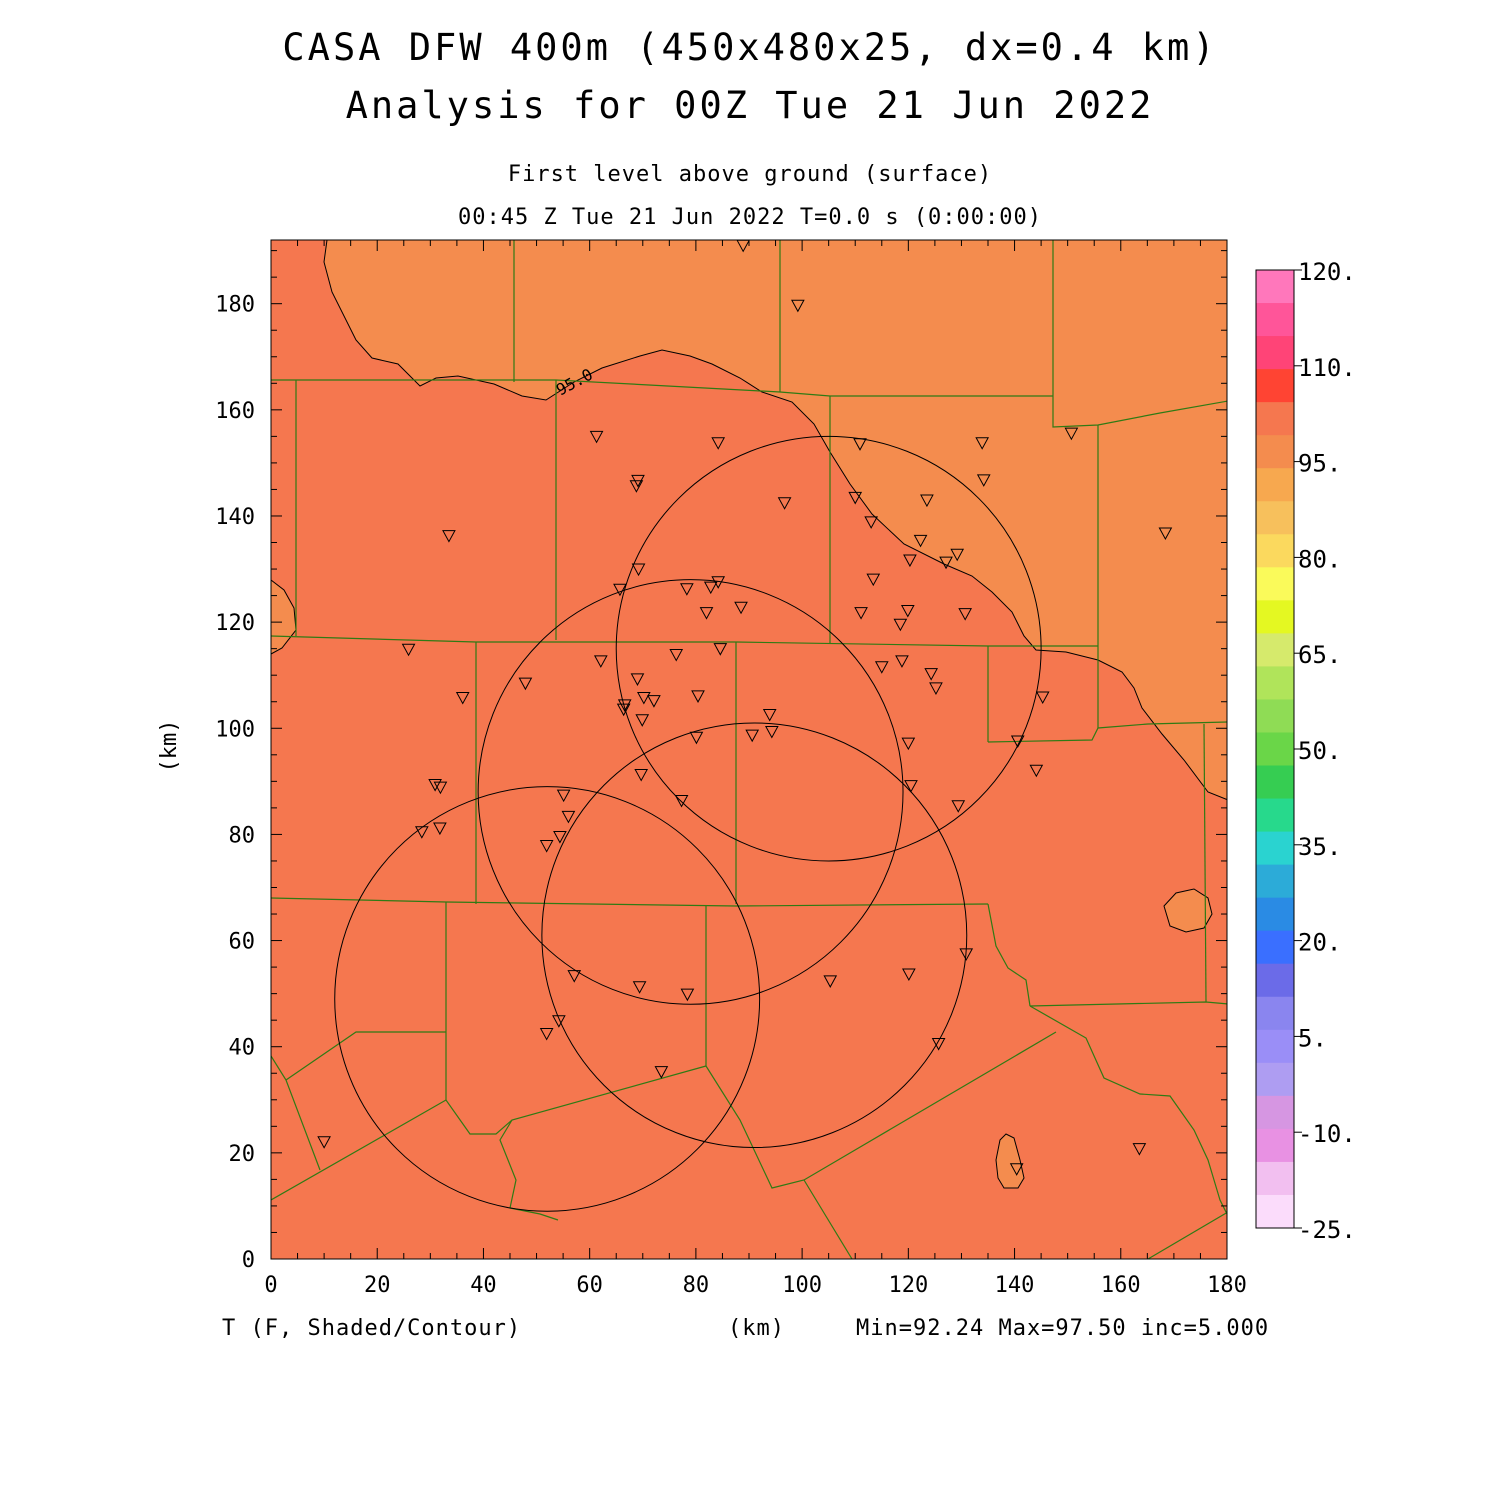 The width and height of the screenshot is (1500, 1500). Describe the element at coordinates (483, 1285) in the screenshot. I see `x-tick-label: 40` at that location.